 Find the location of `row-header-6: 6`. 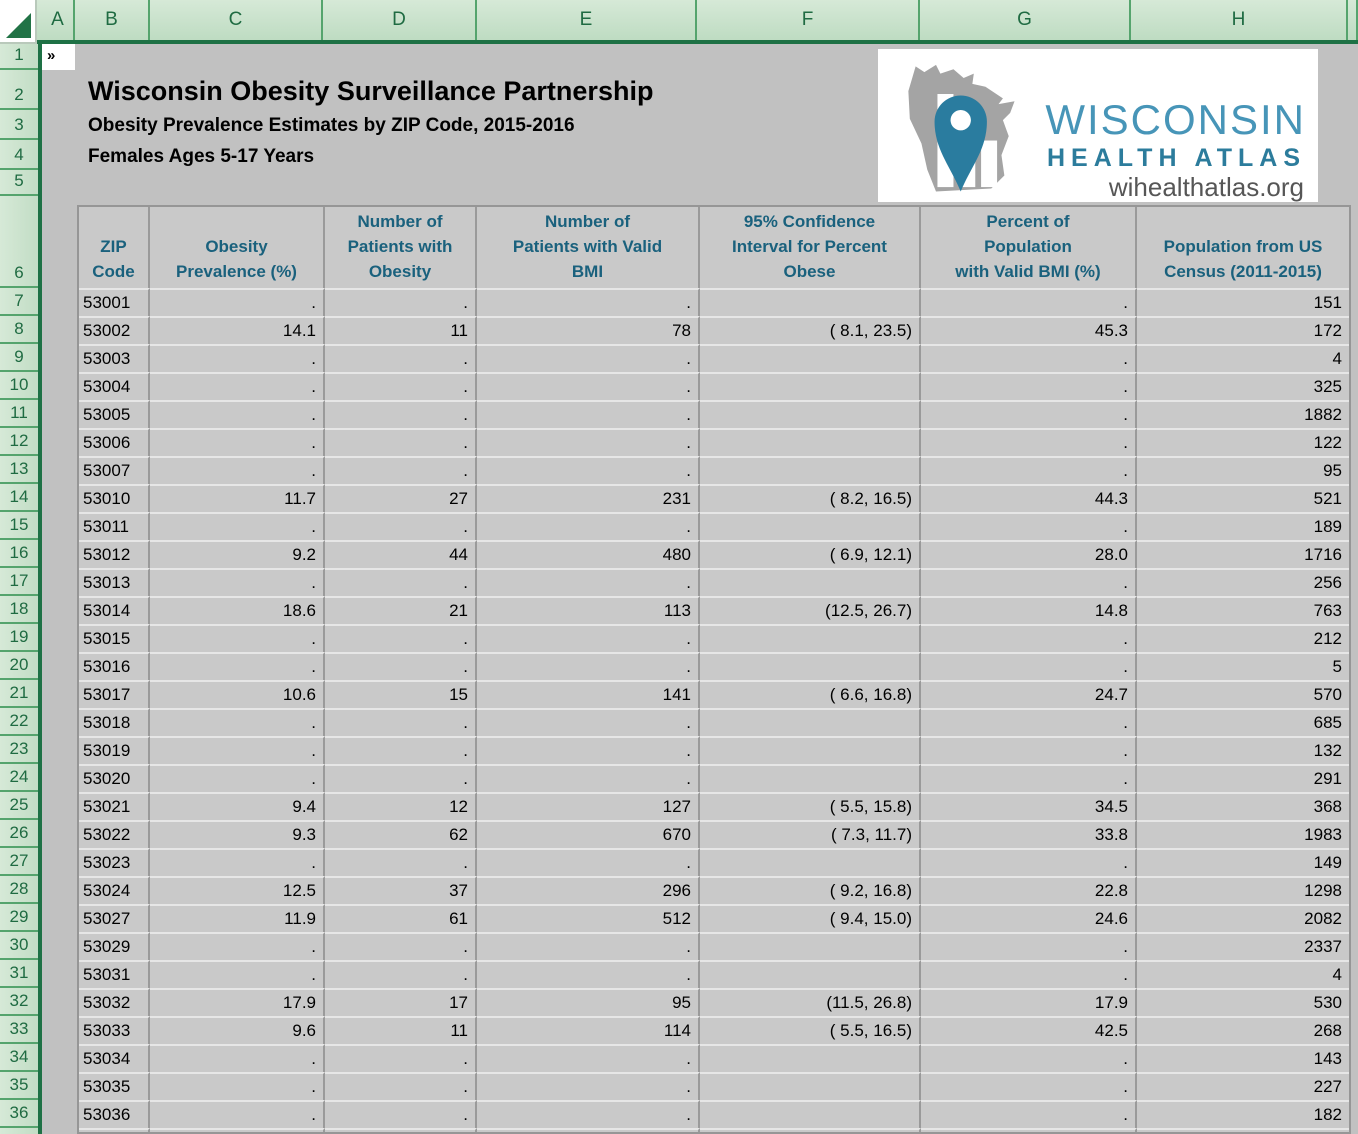

row-header-6: 6 is located at coordinates (19, 242).